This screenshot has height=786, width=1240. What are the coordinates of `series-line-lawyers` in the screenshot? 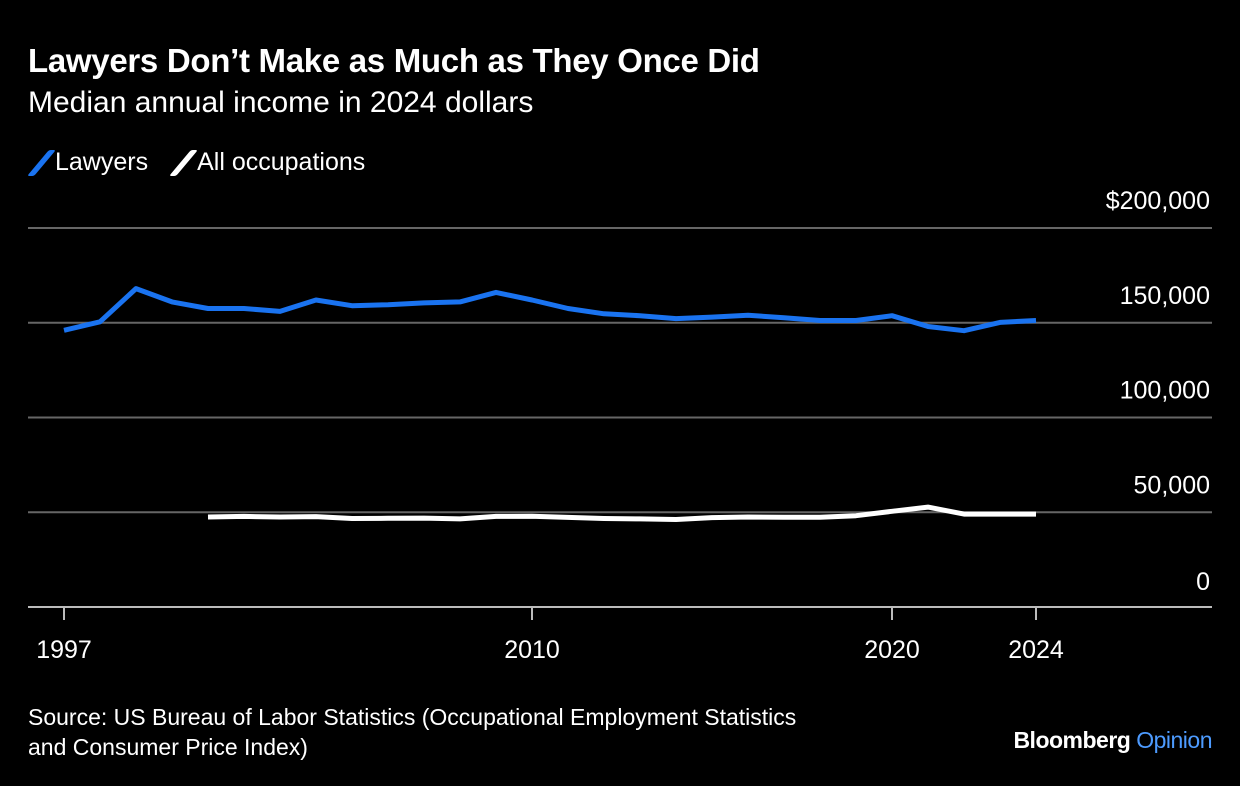 It's located at (550, 310).